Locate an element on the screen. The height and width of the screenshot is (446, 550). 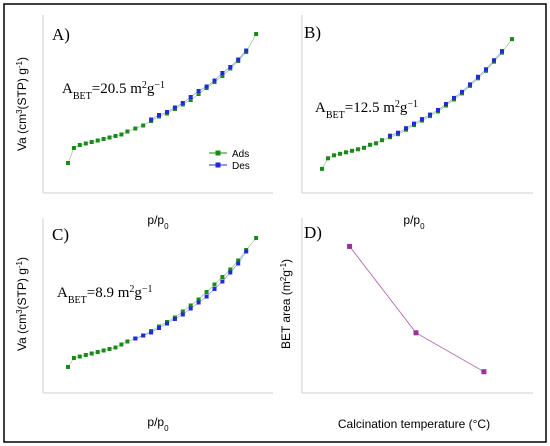
panel-b-x-label: p/p0 is located at coordinates (414, 222).